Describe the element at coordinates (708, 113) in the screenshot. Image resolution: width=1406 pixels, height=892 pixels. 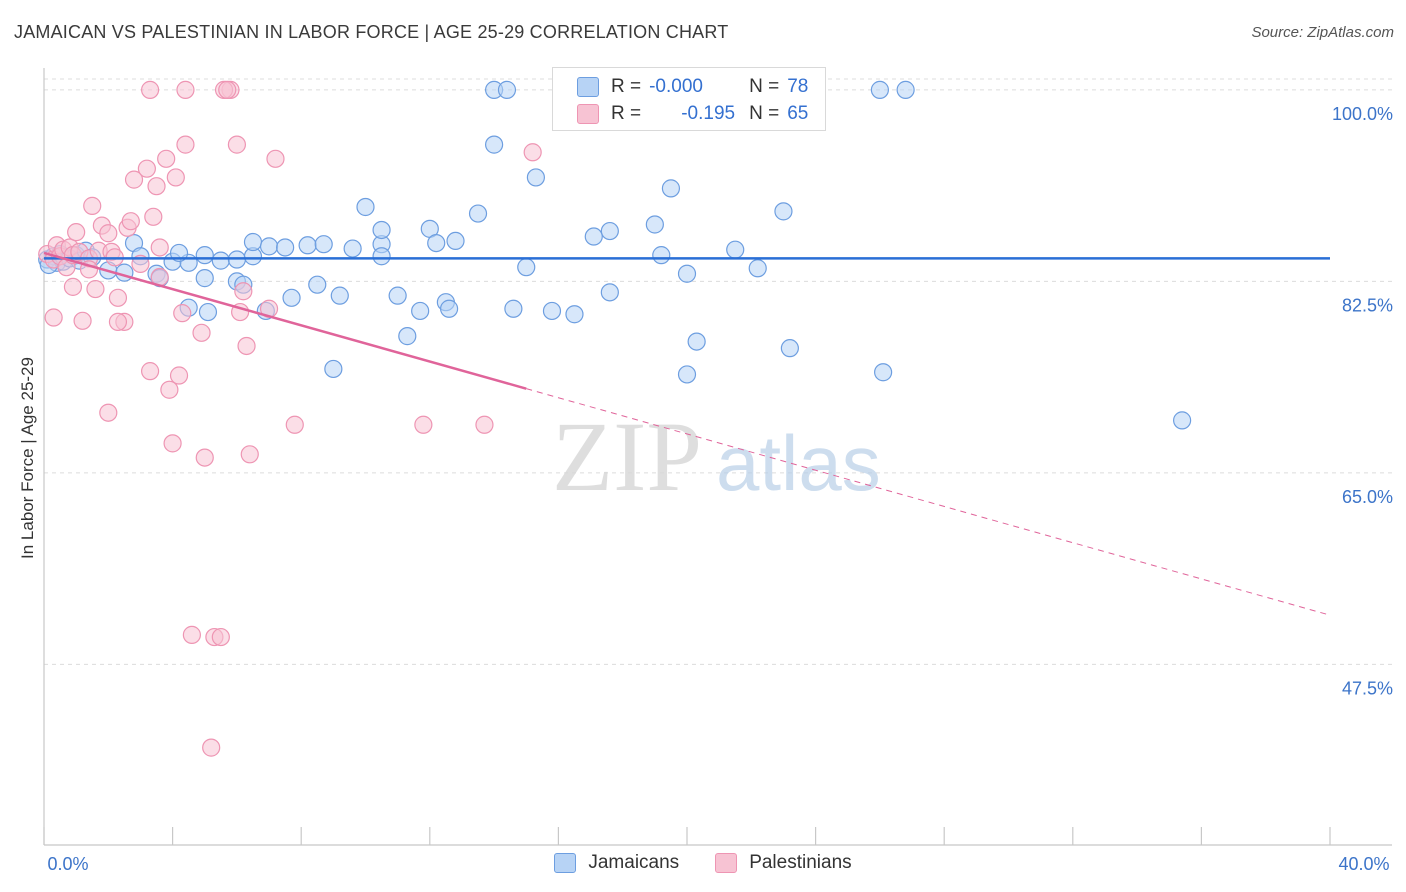
I see `legend-r-value: -0.195` at that location.